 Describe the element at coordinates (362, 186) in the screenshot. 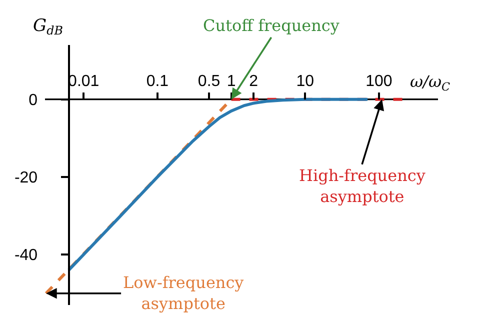

I see `annotation: High-frequency asymptote` at that location.